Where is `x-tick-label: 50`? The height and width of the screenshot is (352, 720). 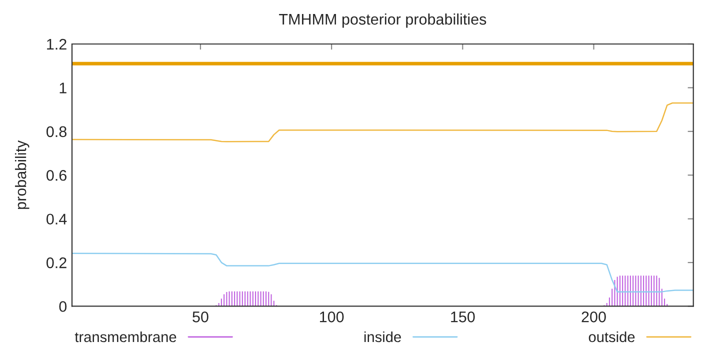
x-tick-label: 50 is located at coordinates (200, 317).